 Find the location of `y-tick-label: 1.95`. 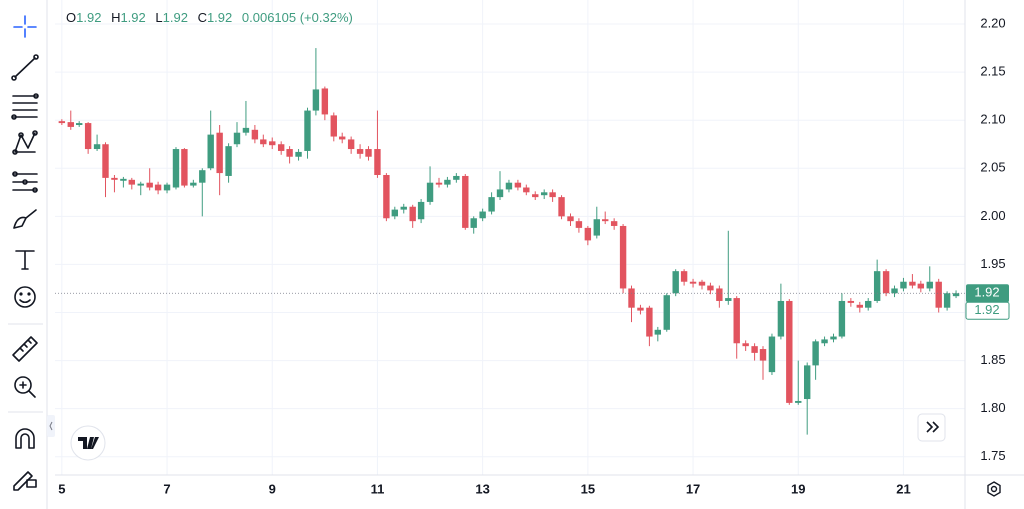

y-tick-label: 1.95 is located at coordinates (992, 263).